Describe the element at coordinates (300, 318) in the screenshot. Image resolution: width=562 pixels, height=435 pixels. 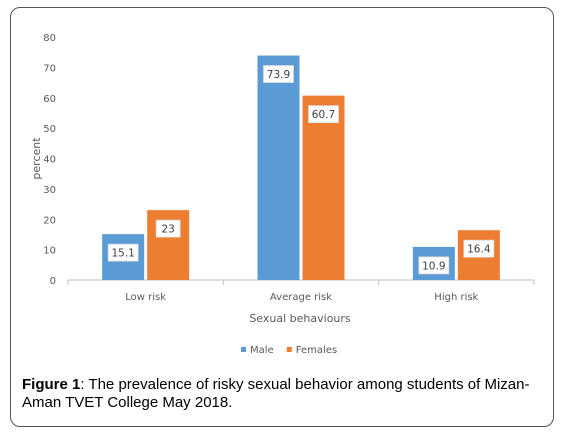
I see `x-axis-title: Sexual behaviours` at that location.